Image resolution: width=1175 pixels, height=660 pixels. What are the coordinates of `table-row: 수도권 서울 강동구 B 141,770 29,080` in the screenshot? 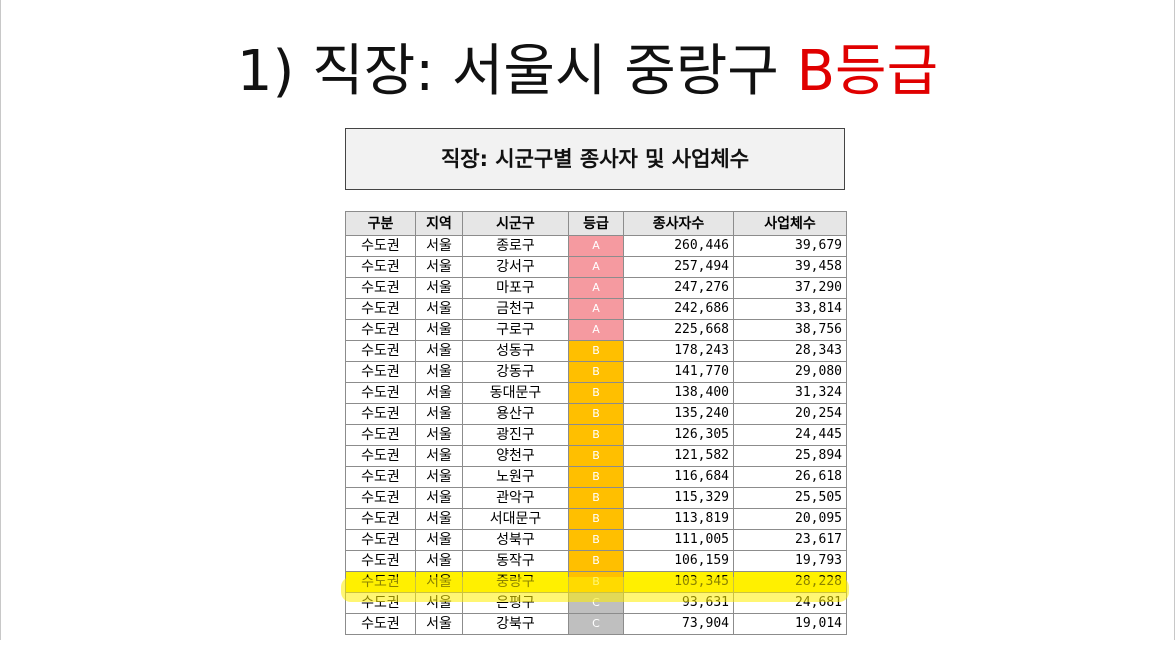 It's located at (596, 372).